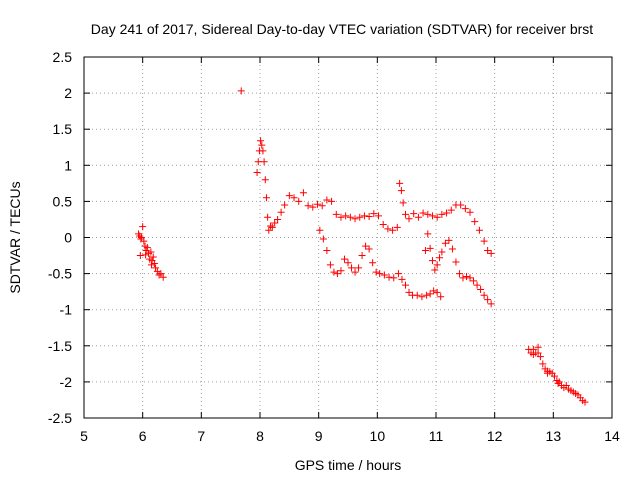 The image size is (640, 485). What do you see at coordinates (63, 57) in the screenshot?
I see `y-tick-label: 2.5` at bounding box center [63, 57].